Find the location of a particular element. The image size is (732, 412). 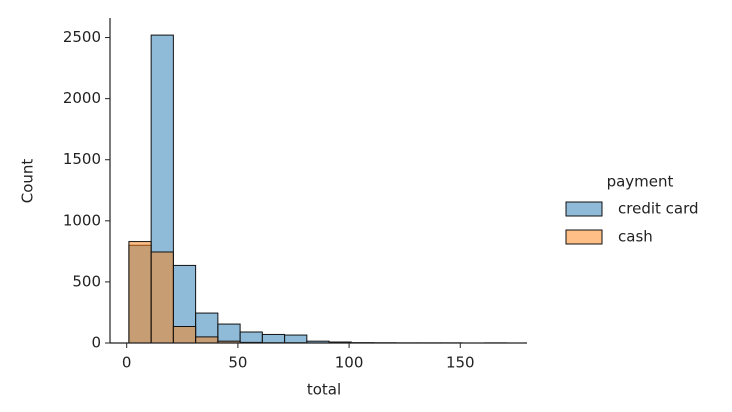

x-tick-label: 0 is located at coordinates (127, 363).